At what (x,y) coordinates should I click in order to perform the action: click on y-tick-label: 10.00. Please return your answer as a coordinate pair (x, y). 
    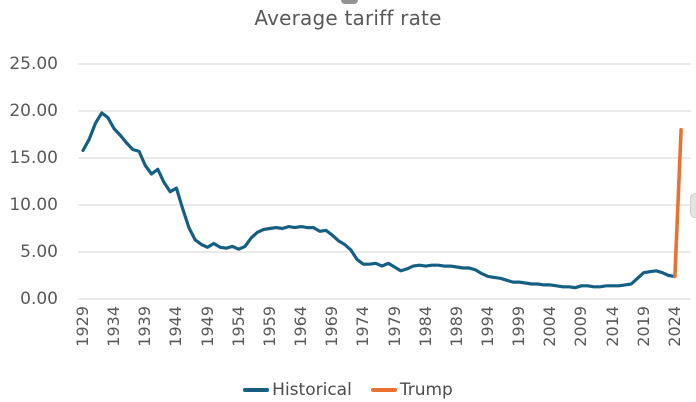
    Looking at the image, I should click on (33, 205).